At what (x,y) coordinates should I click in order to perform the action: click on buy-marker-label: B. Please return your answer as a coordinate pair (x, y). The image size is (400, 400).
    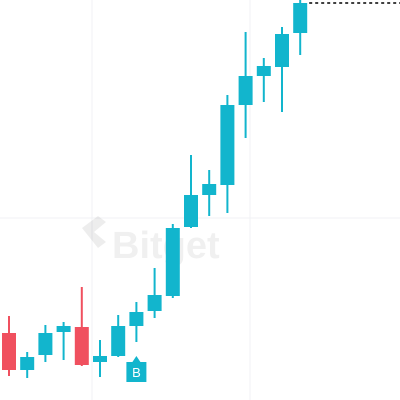
    Looking at the image, I should click on (136, 372).